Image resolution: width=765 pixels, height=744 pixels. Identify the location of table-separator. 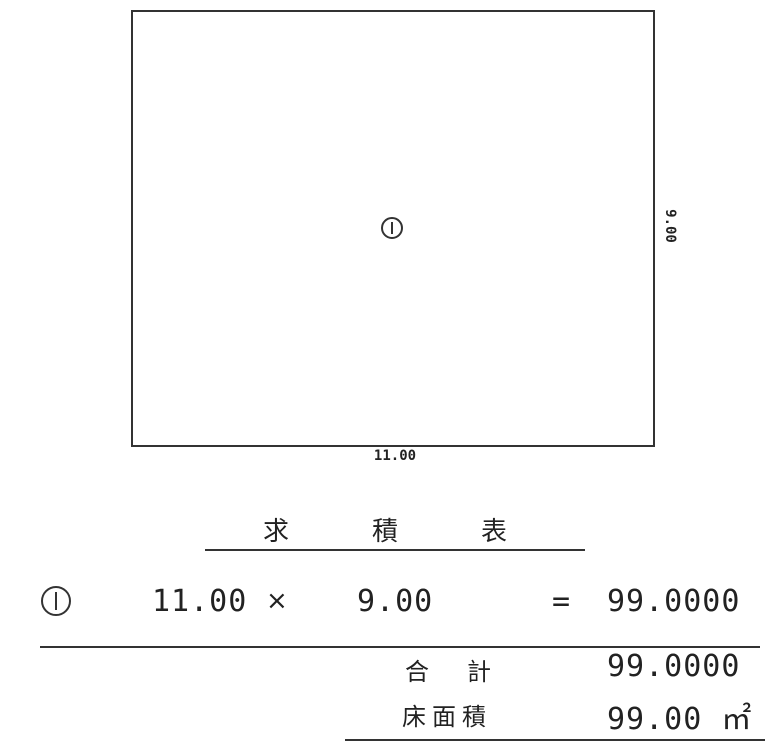
(400, 647).